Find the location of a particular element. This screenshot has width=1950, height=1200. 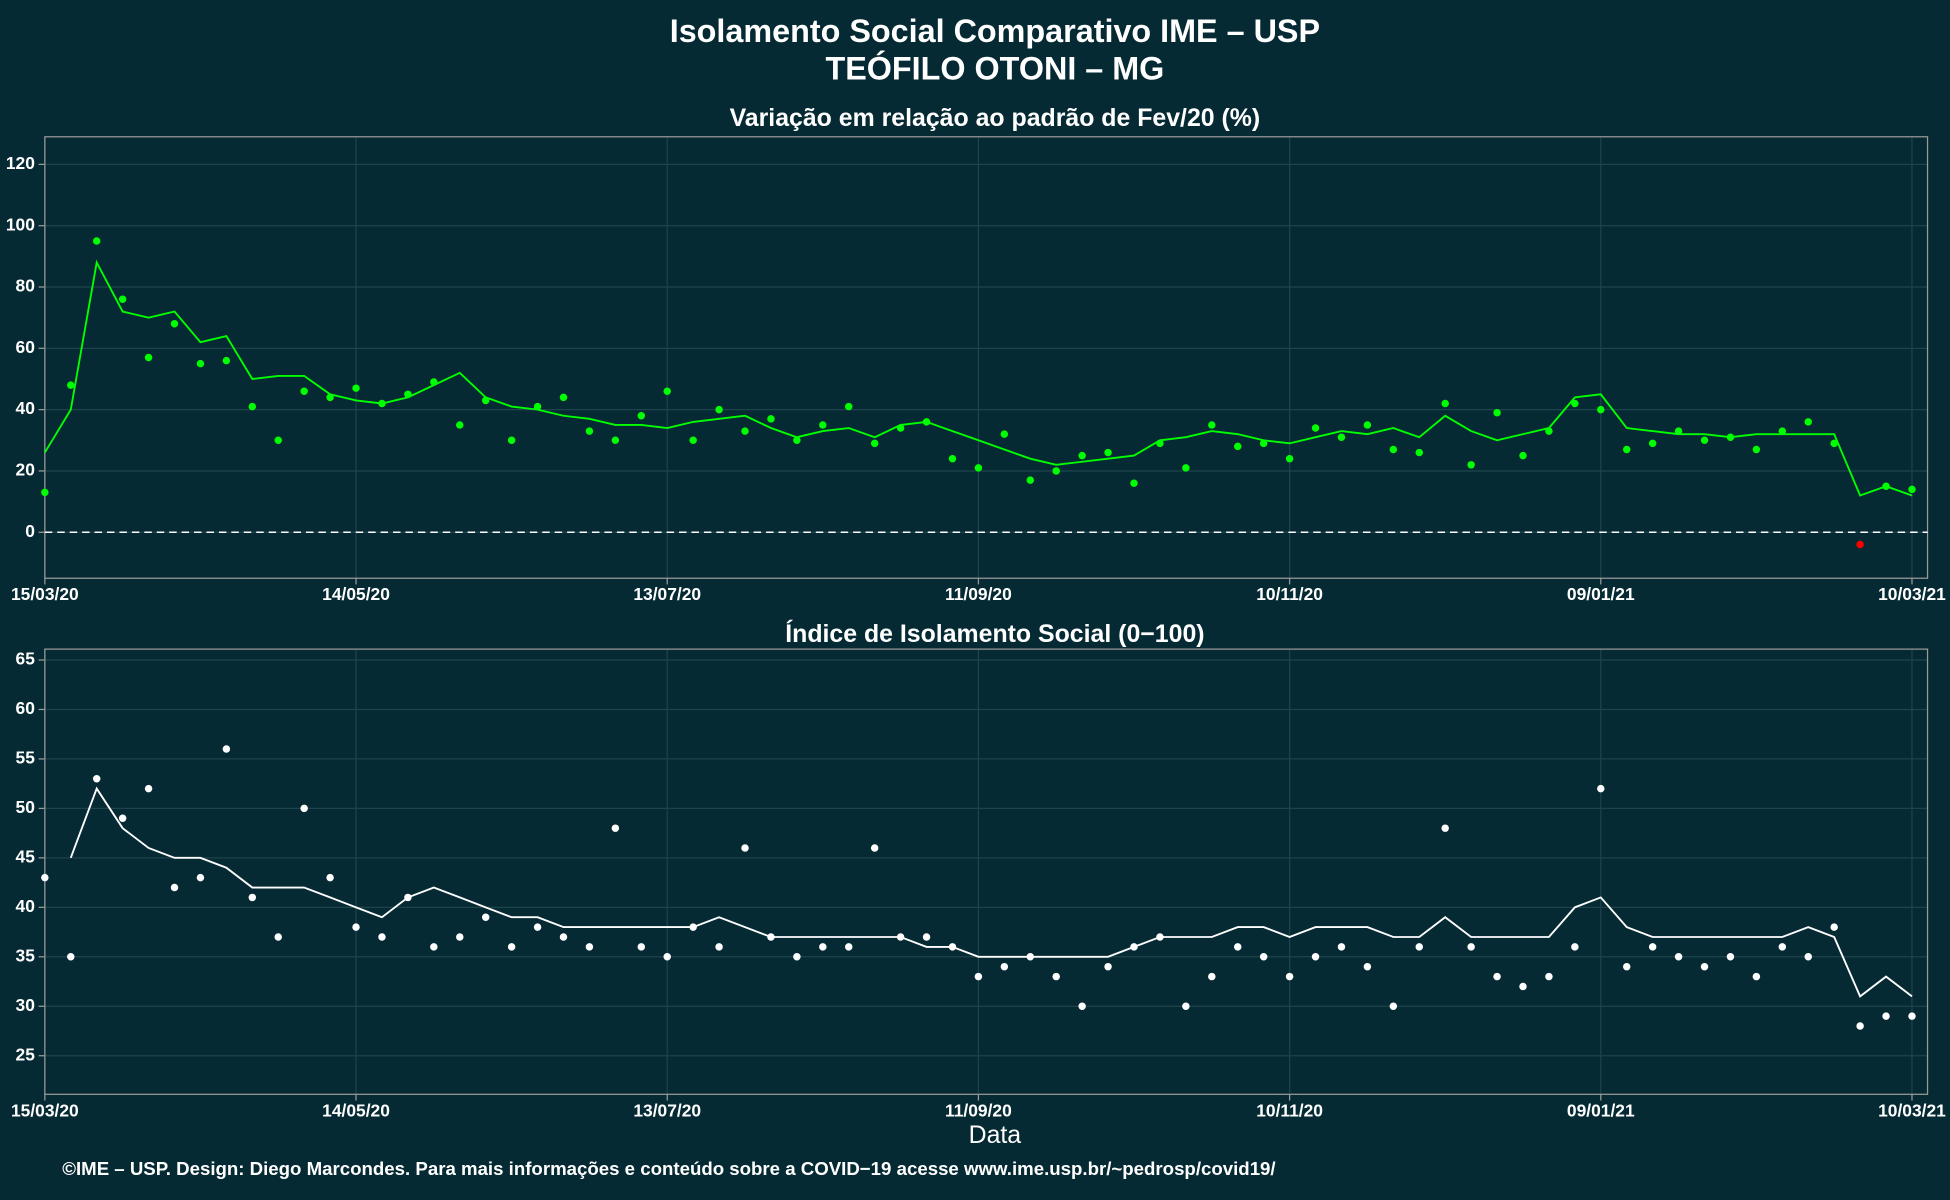

x-tick-label: 14/05/20 is located at coordinates (356, 594).